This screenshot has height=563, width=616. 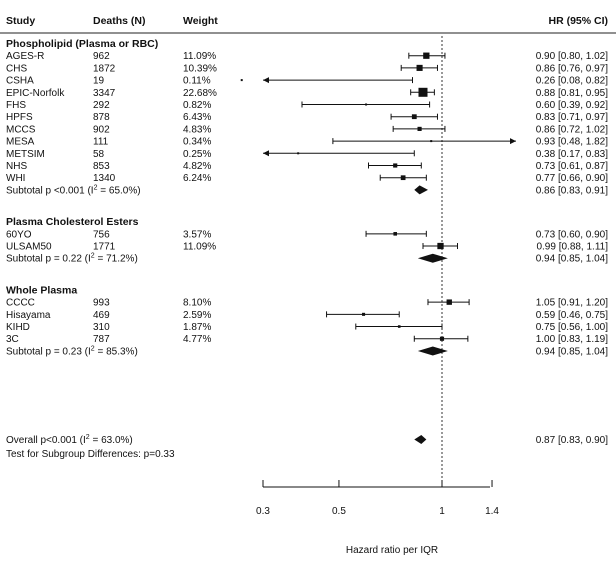 What do you see at coordinates (197, 166) in the screenshot?
I see `study-0-9-weight: 4.82%` at bounding box center [197, 166].